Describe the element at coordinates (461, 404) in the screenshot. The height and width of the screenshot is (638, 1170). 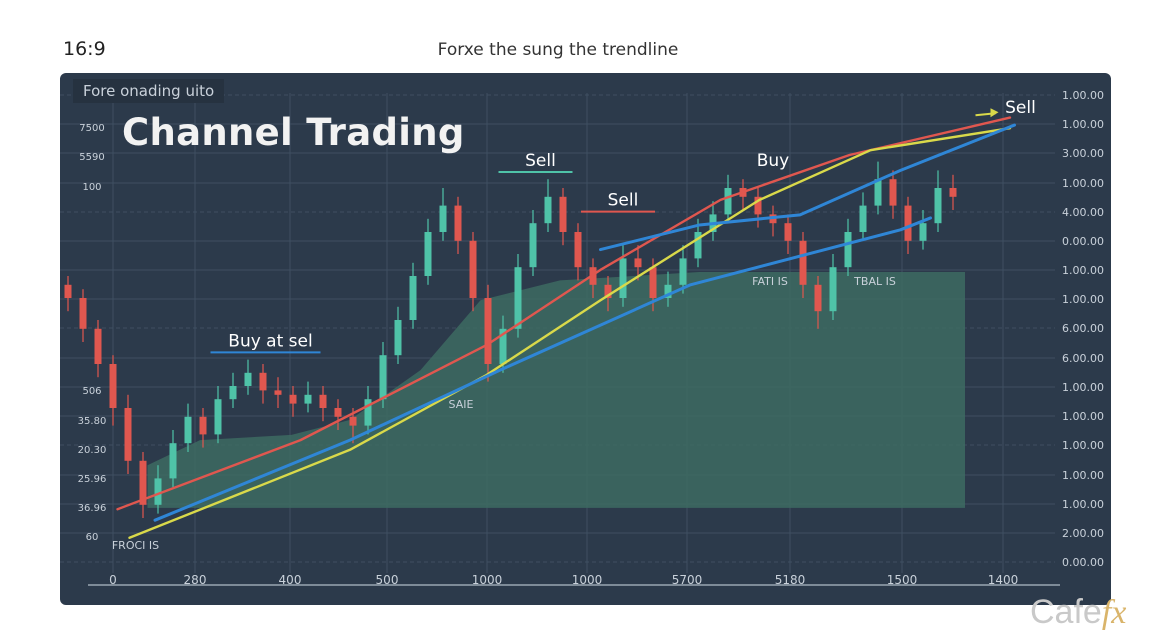
I see `annotation-label: SAIE` at that location.